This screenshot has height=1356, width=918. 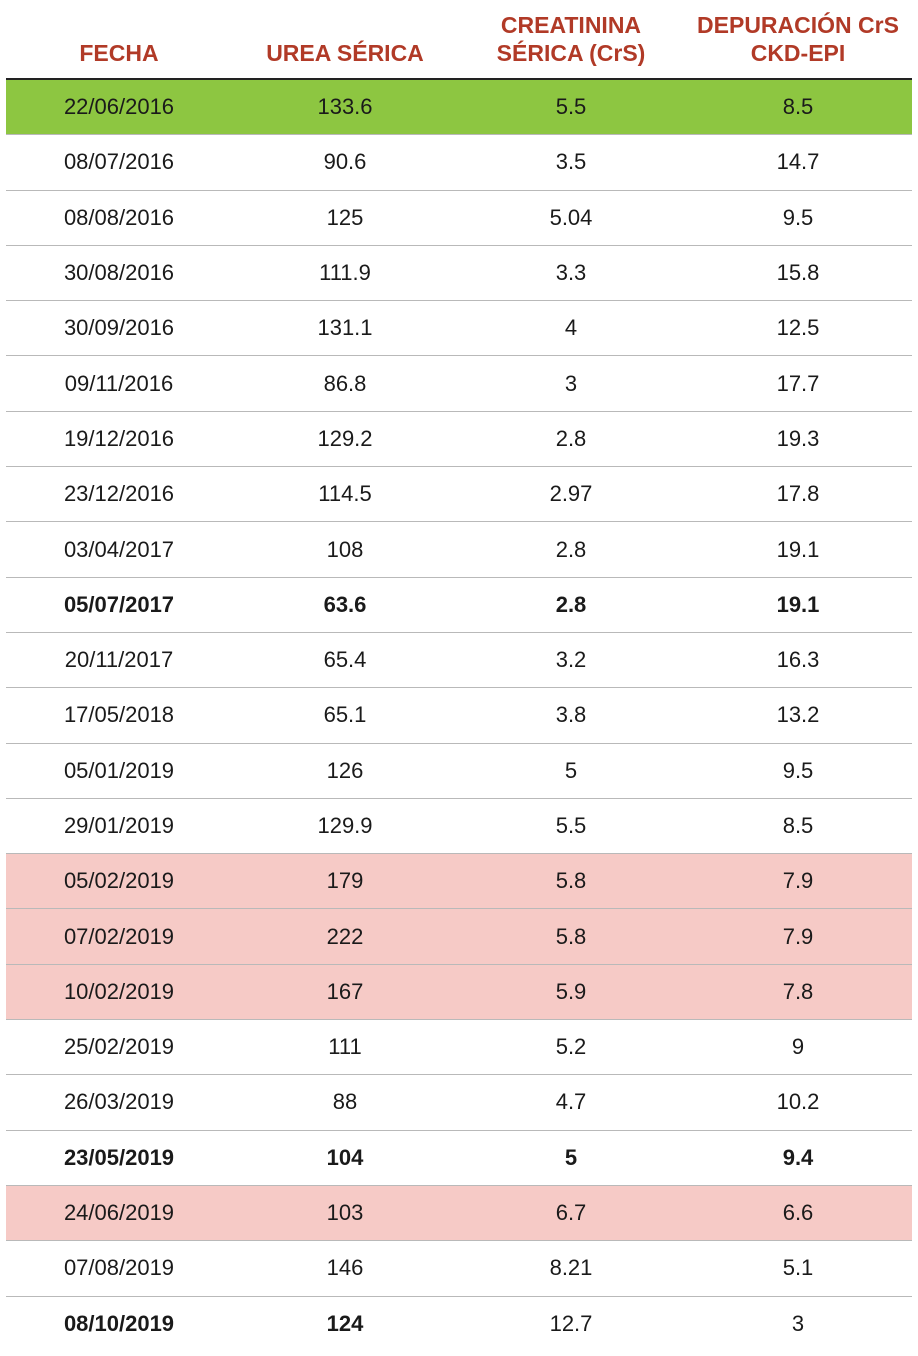 What do you see at coordinates (345, 715) in the screenshot?
I see `cell-urea: 65.1` at bounding box center [345, 715].